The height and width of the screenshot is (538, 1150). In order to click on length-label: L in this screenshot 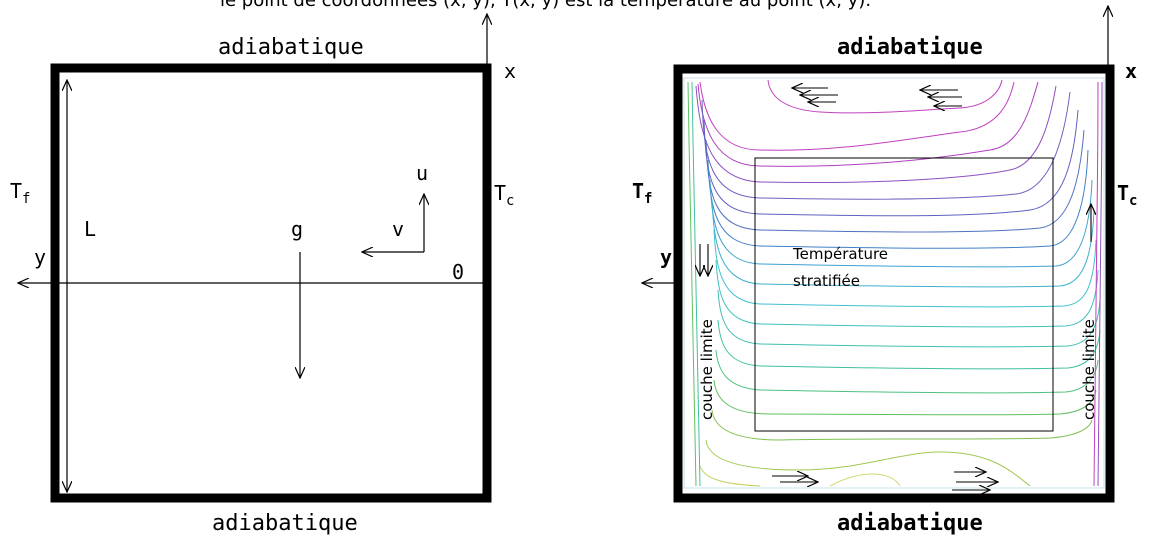, I will do `click(90, 229)`.